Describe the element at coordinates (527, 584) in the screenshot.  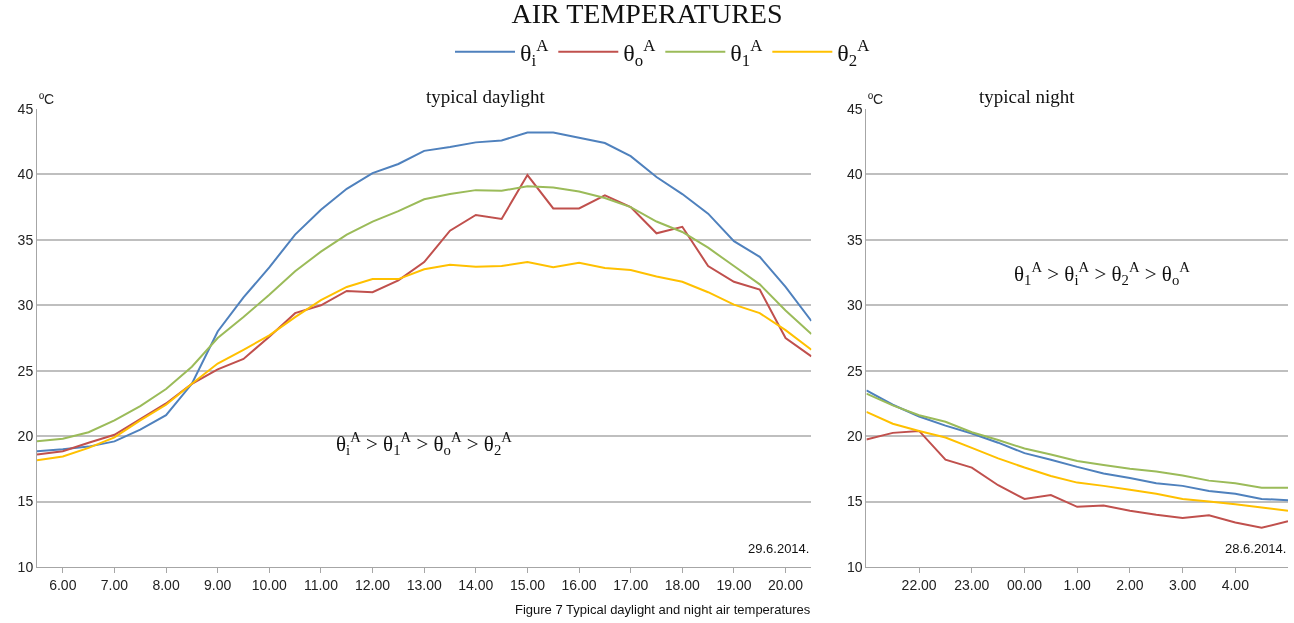
I see `x-tick-label: 15.00` at that location.